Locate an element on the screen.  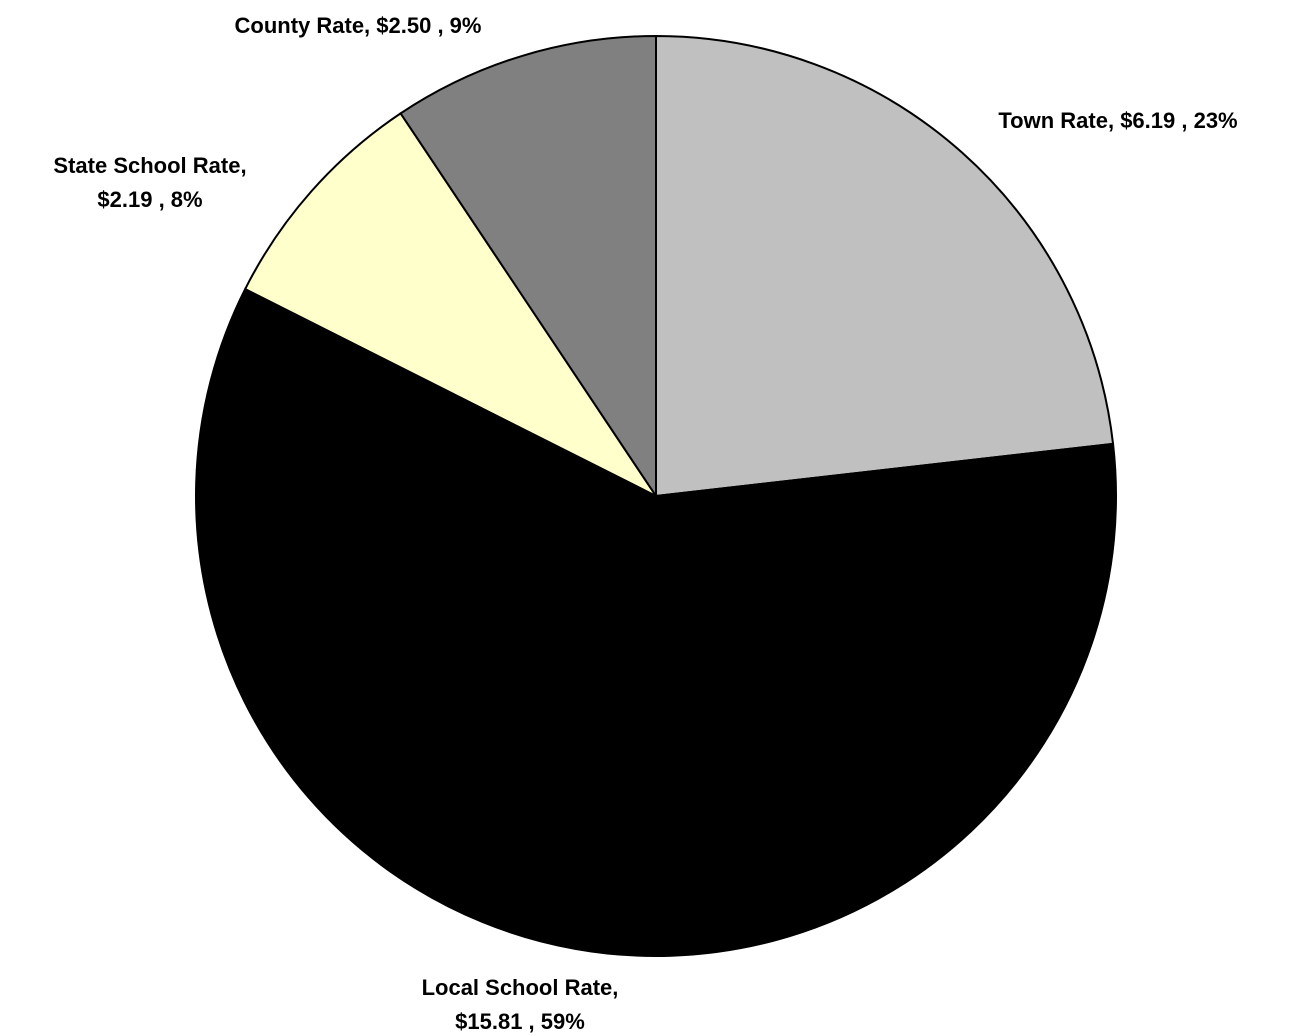
slice-label-line: Town Rate, $6.19 , 23% is located at coordinates (1117, 120).